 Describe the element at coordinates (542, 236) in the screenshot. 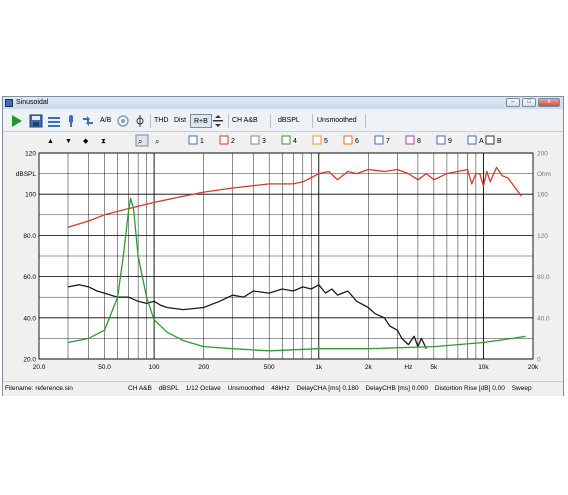

I see `y-right-tick-label: 120` at that location.